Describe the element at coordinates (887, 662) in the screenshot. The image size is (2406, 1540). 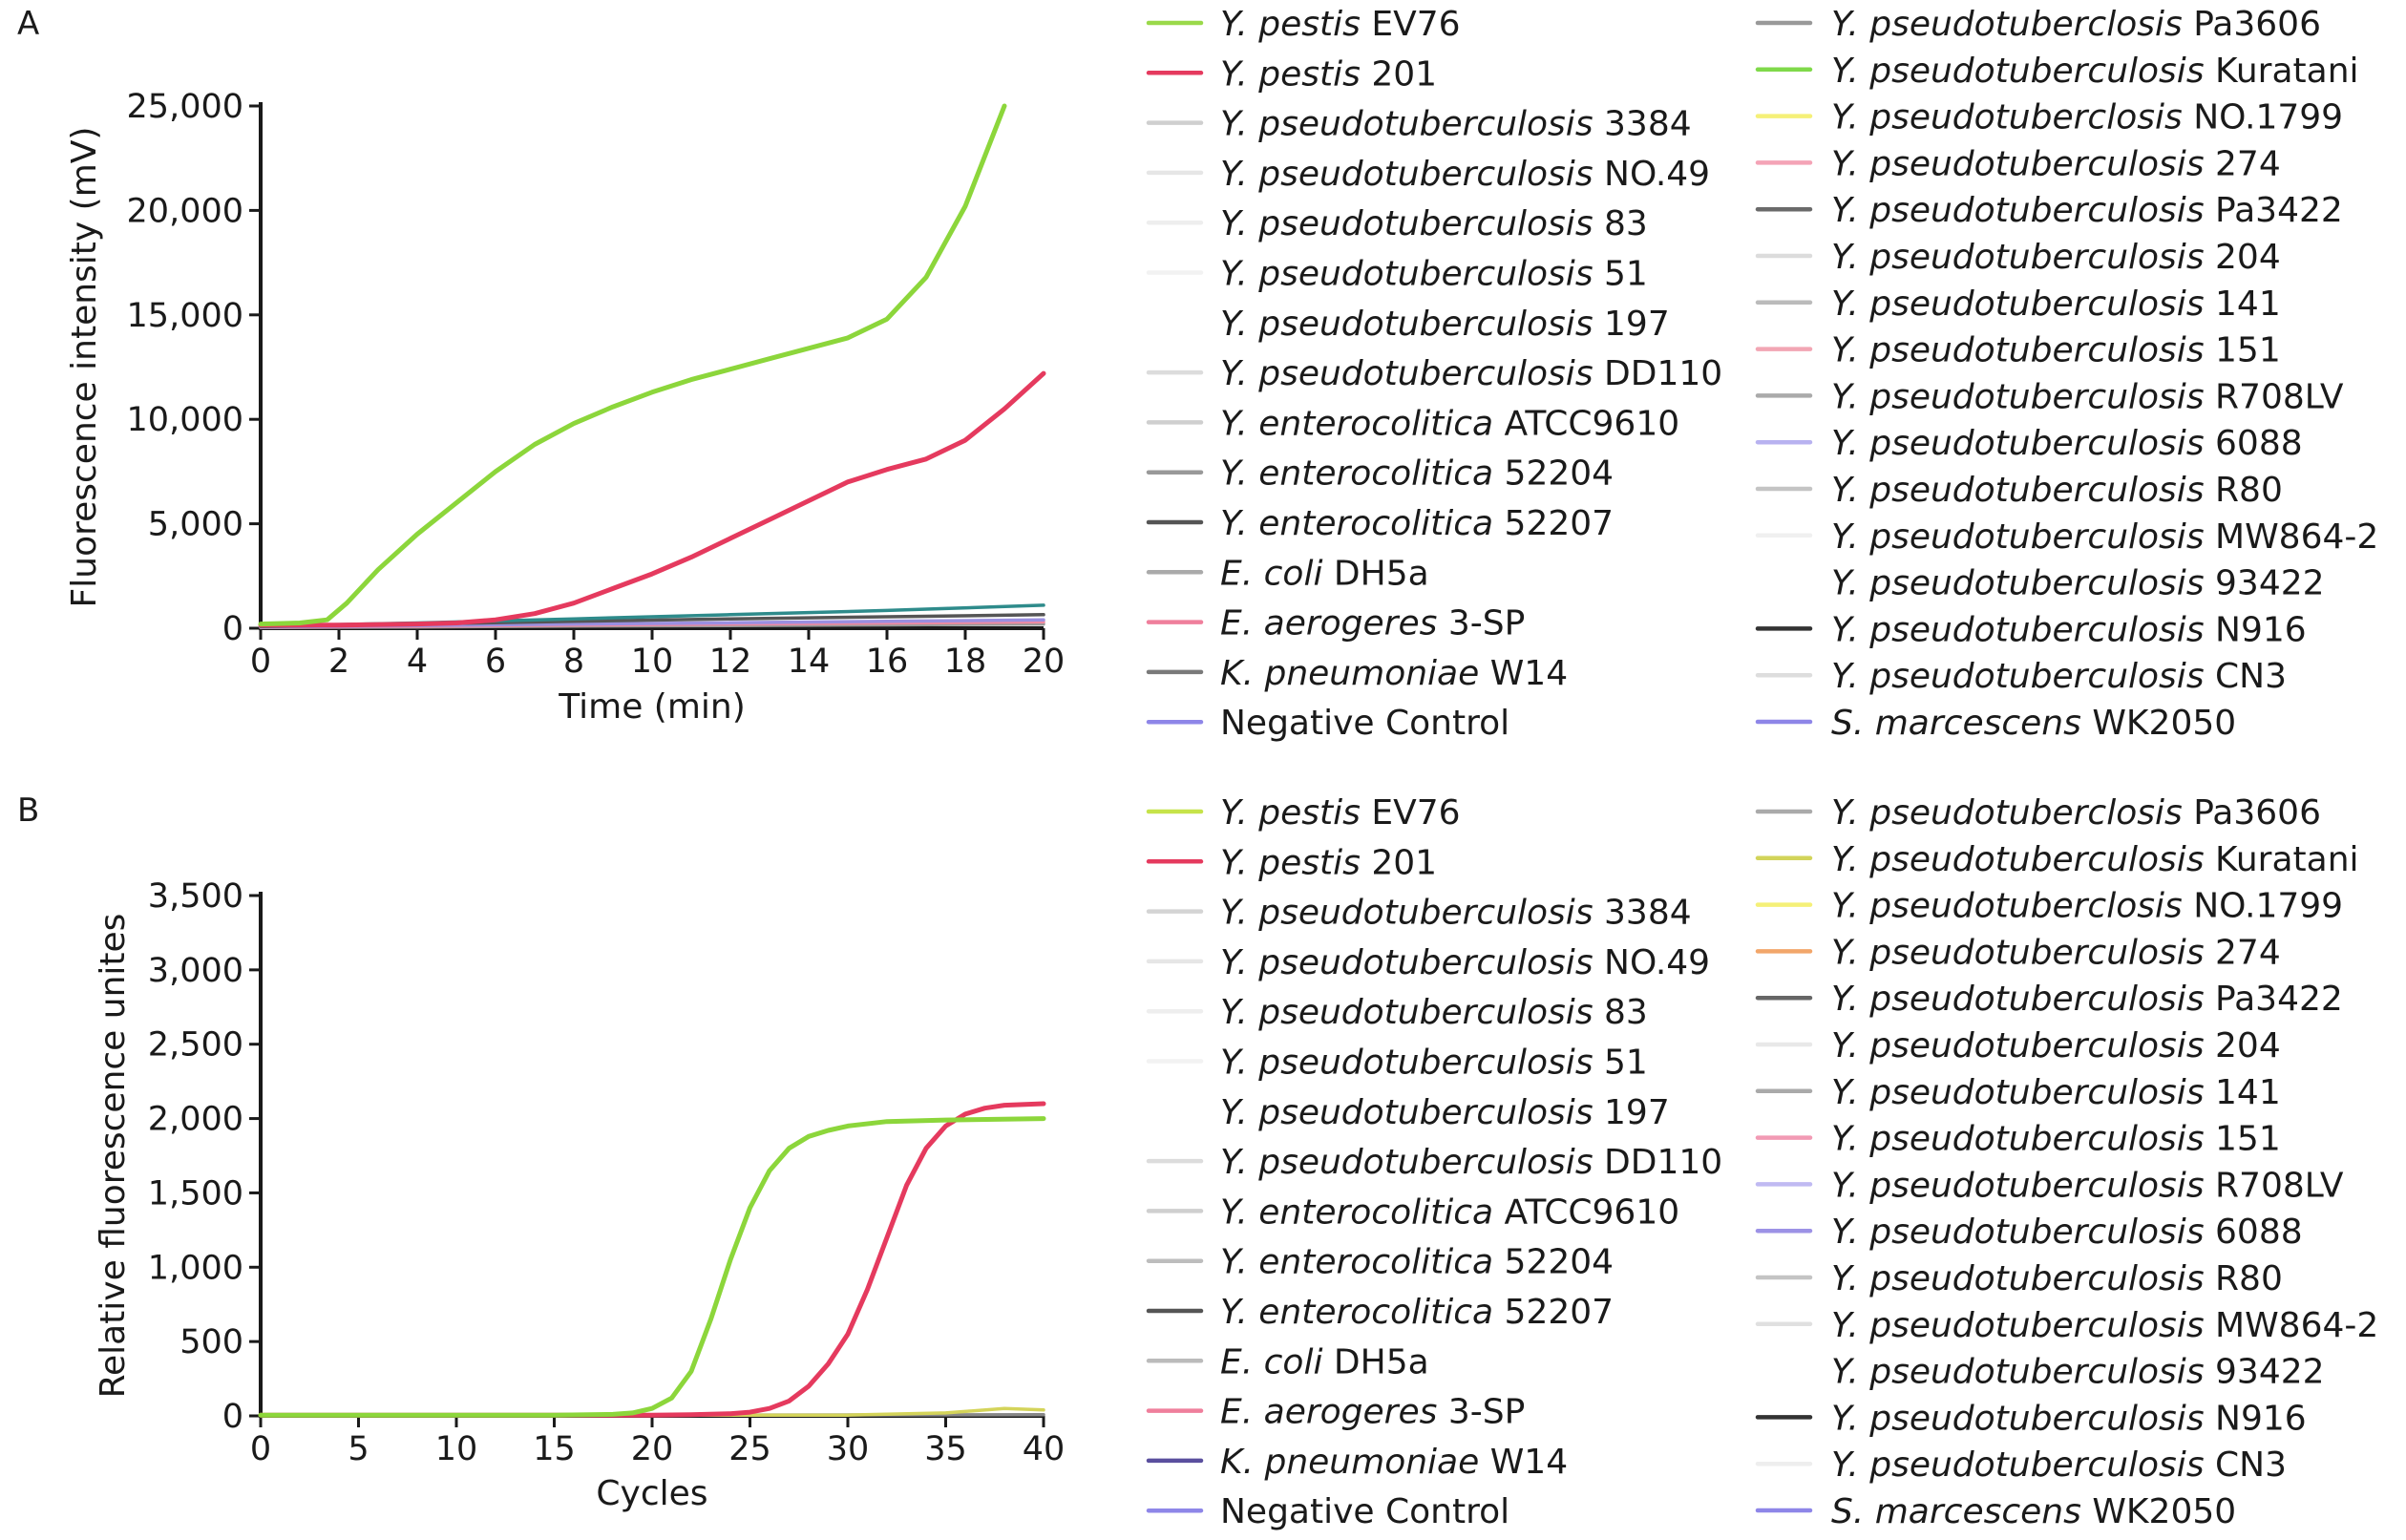
I see `x-tick-label: 16` at that location.